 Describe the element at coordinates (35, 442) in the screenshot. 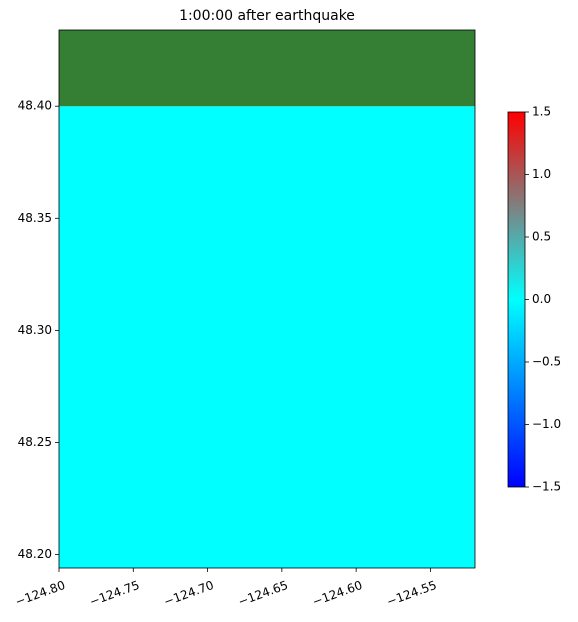

I see `y-tick-label: 48.25` at that location.